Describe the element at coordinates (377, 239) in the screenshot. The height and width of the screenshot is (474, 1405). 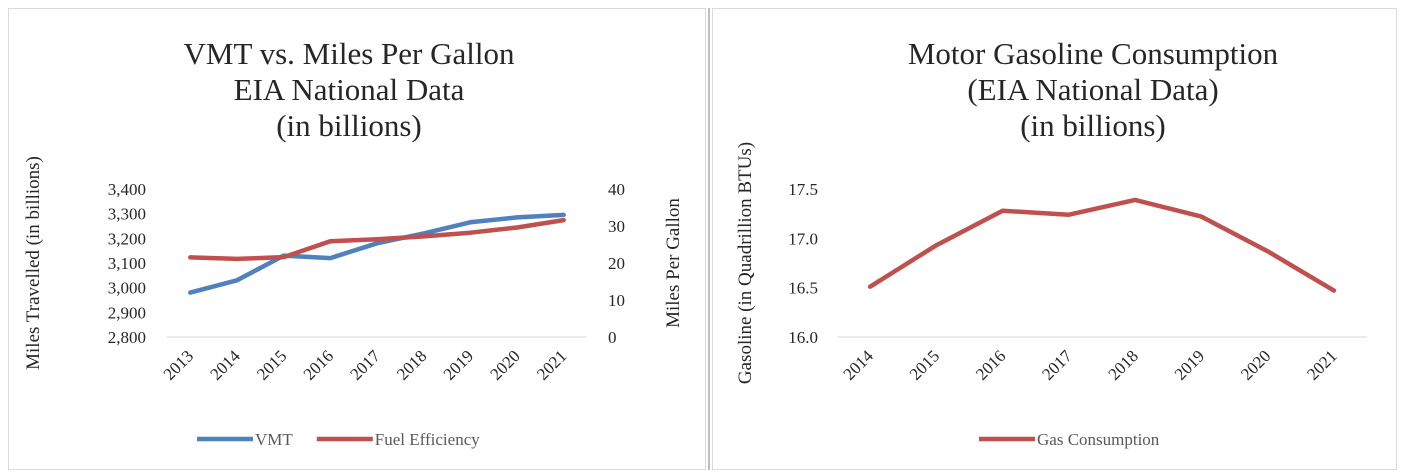
I see `series-line-fuel-efficiency` at that location.